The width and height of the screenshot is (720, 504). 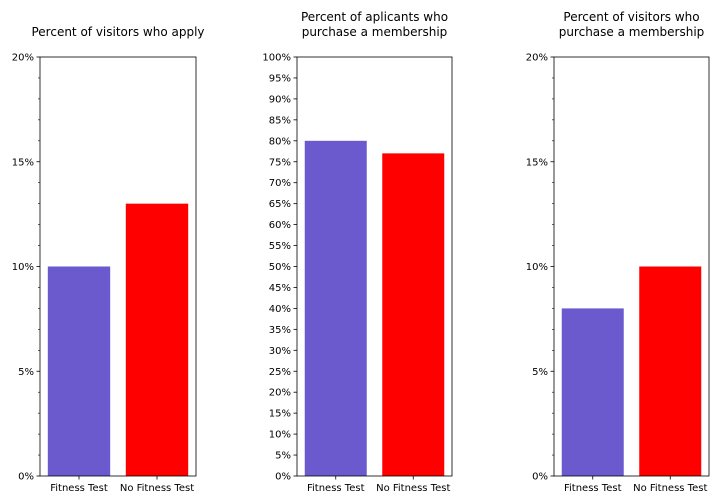 I want to click on chart-title-line: Percent of aplicants who, so click(x=374, y=17).